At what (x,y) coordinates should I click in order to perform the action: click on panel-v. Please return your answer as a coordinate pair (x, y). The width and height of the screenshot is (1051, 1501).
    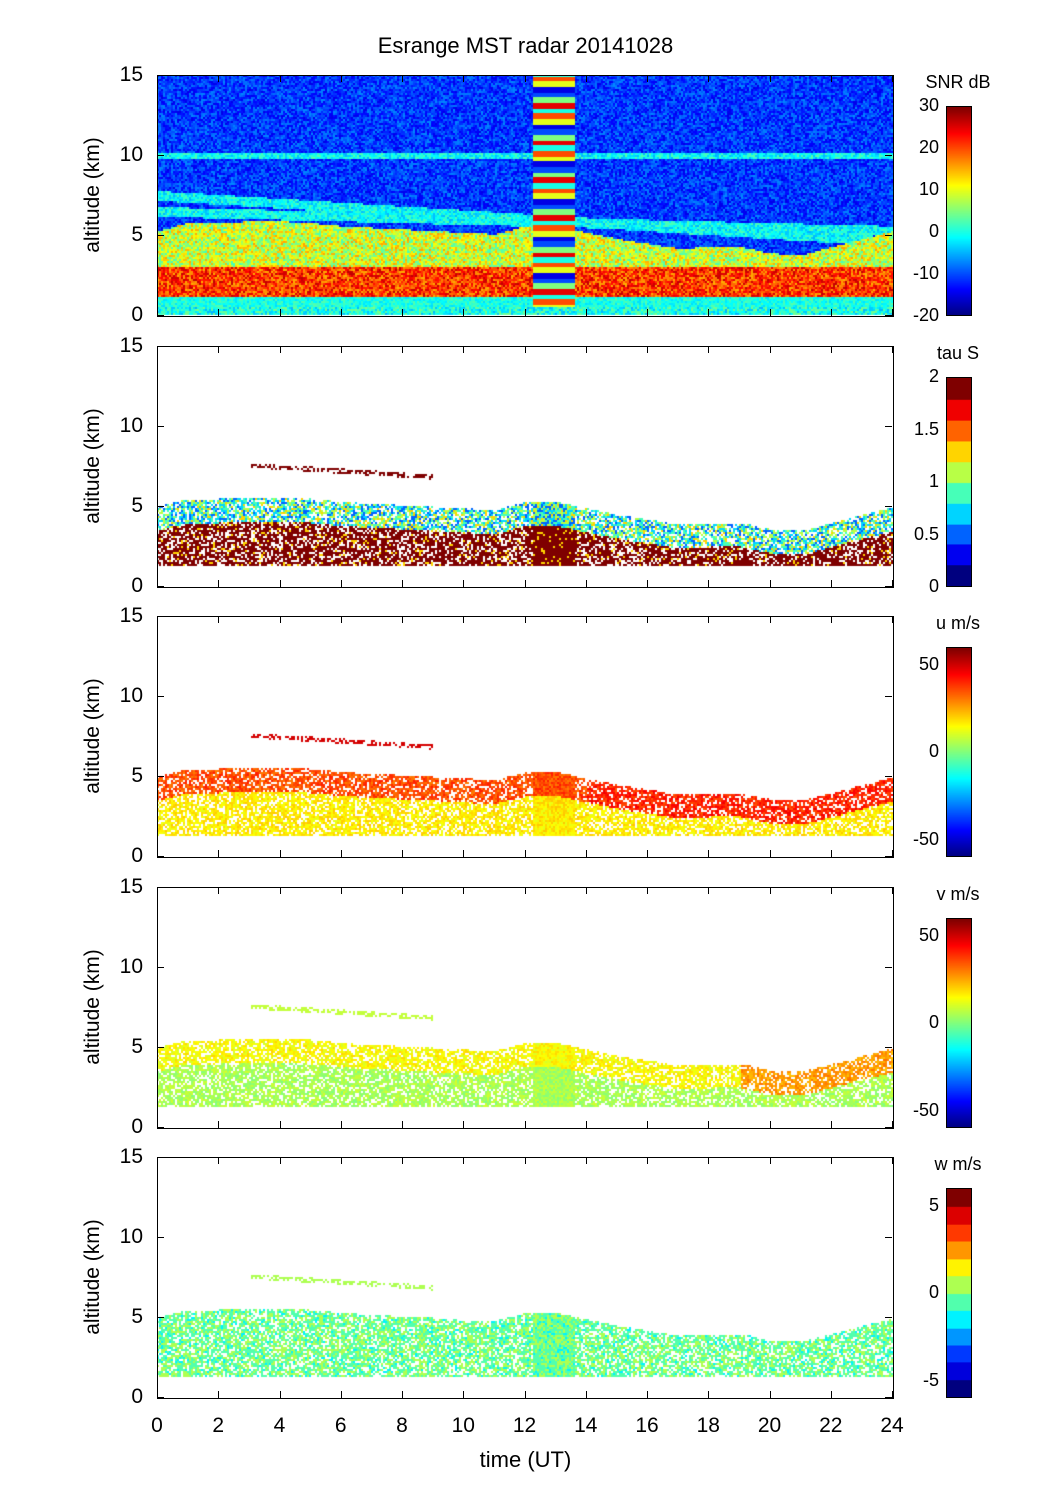
    Looking at the image, I should click on (525, 1008).